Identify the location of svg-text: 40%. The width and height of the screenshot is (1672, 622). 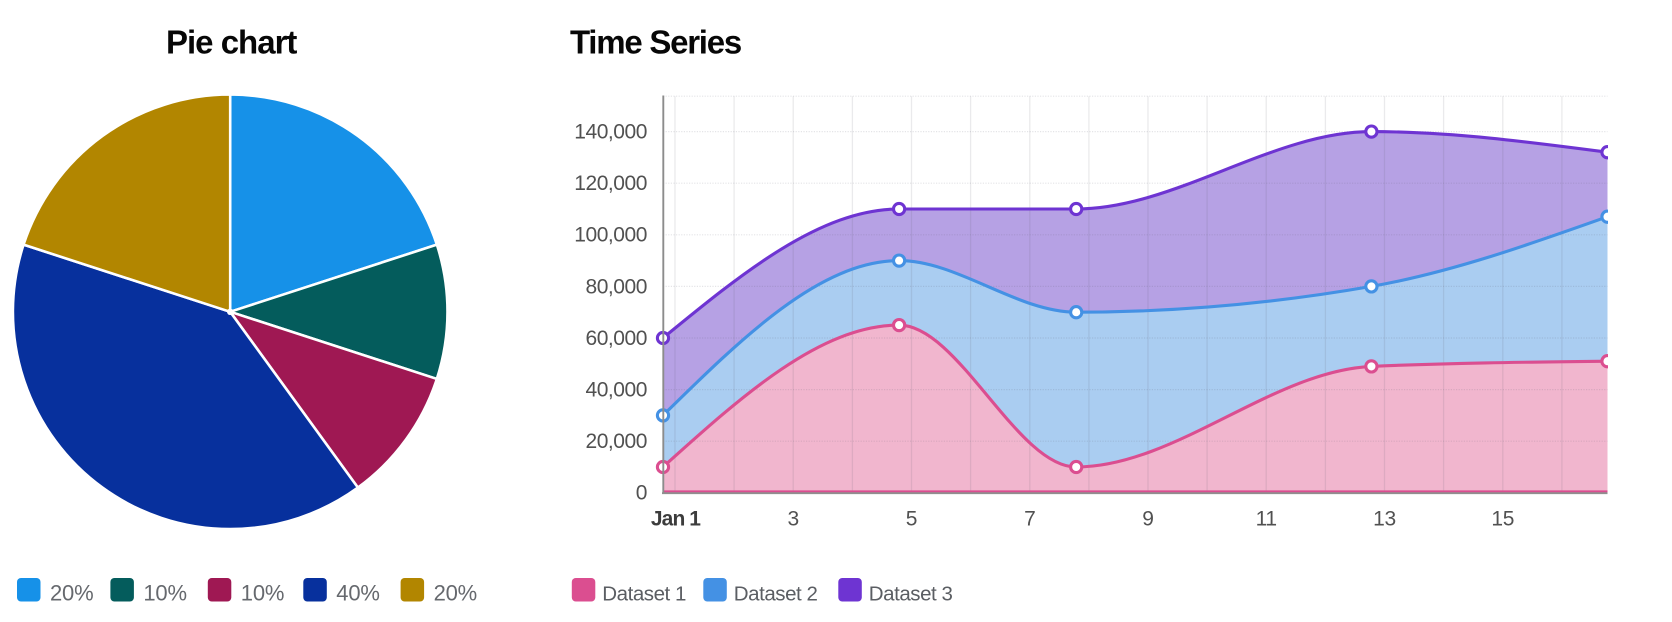
(357, 593).